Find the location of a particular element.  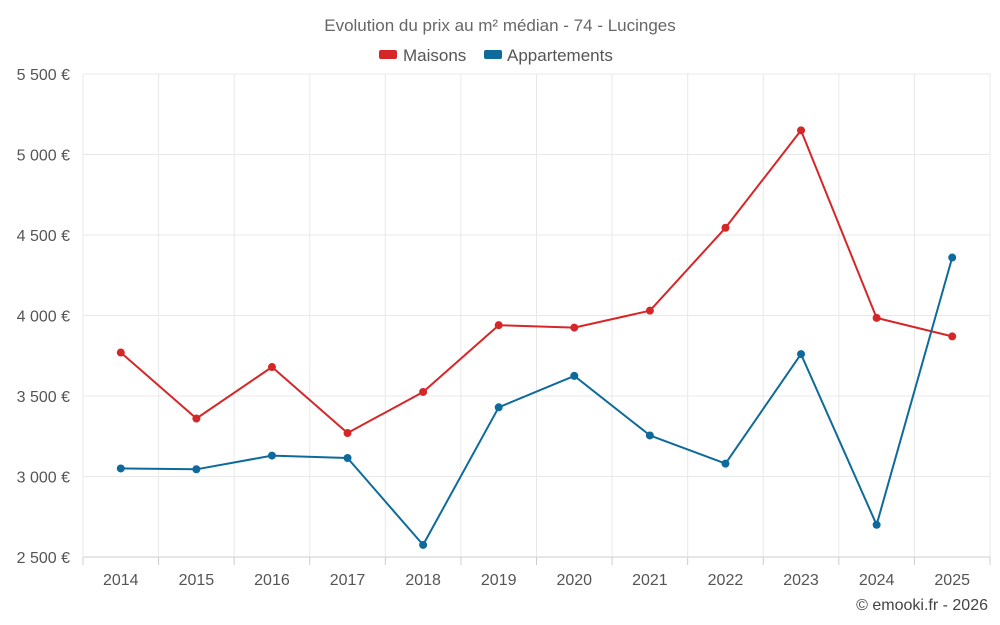

legend-label-appartements: Appartements is located at coordinates (560, 55).